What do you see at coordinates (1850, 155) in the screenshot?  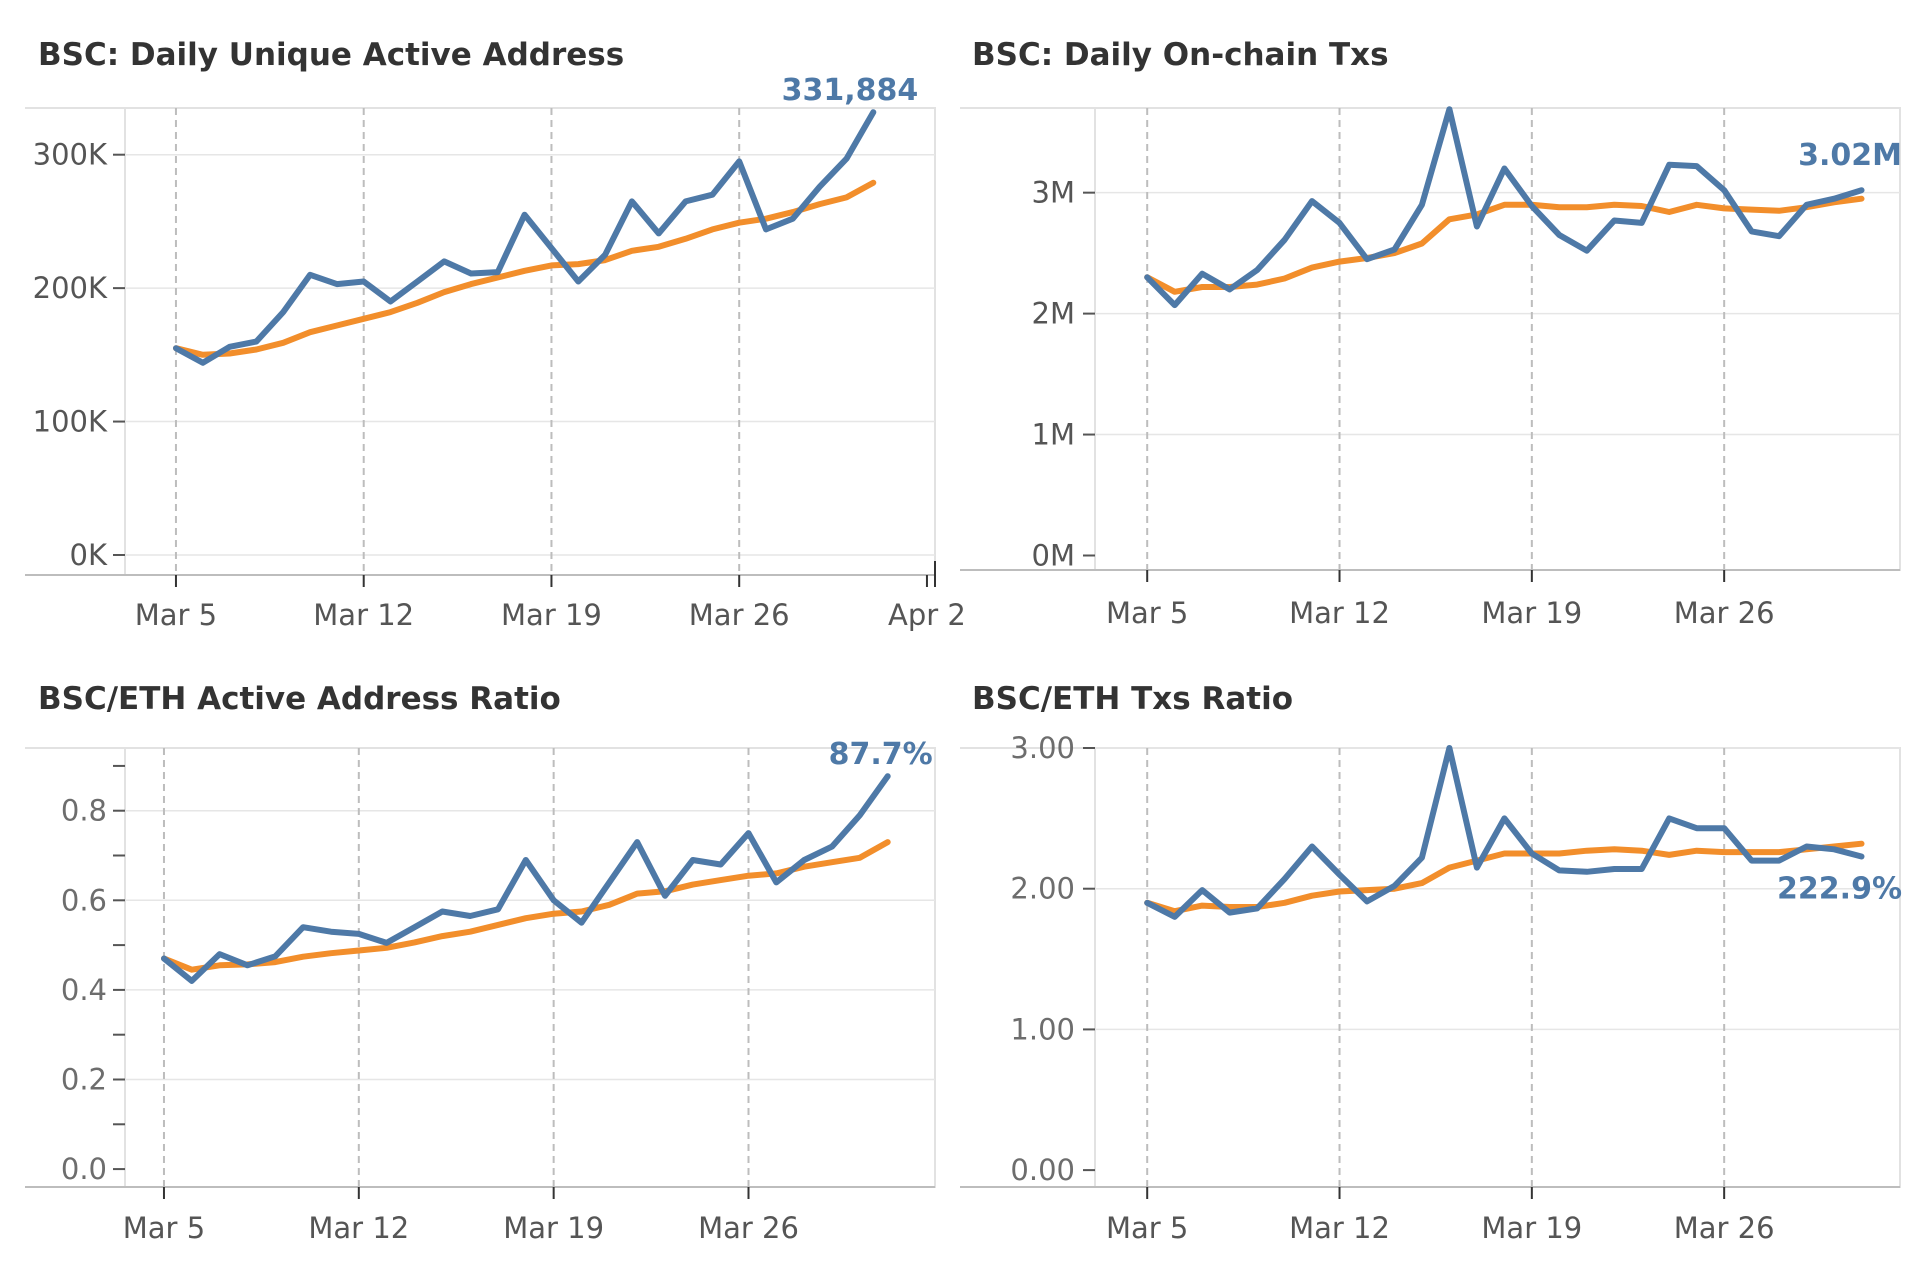 I see `end-value-label: 3.02M` at bounding box center [1850, 155].